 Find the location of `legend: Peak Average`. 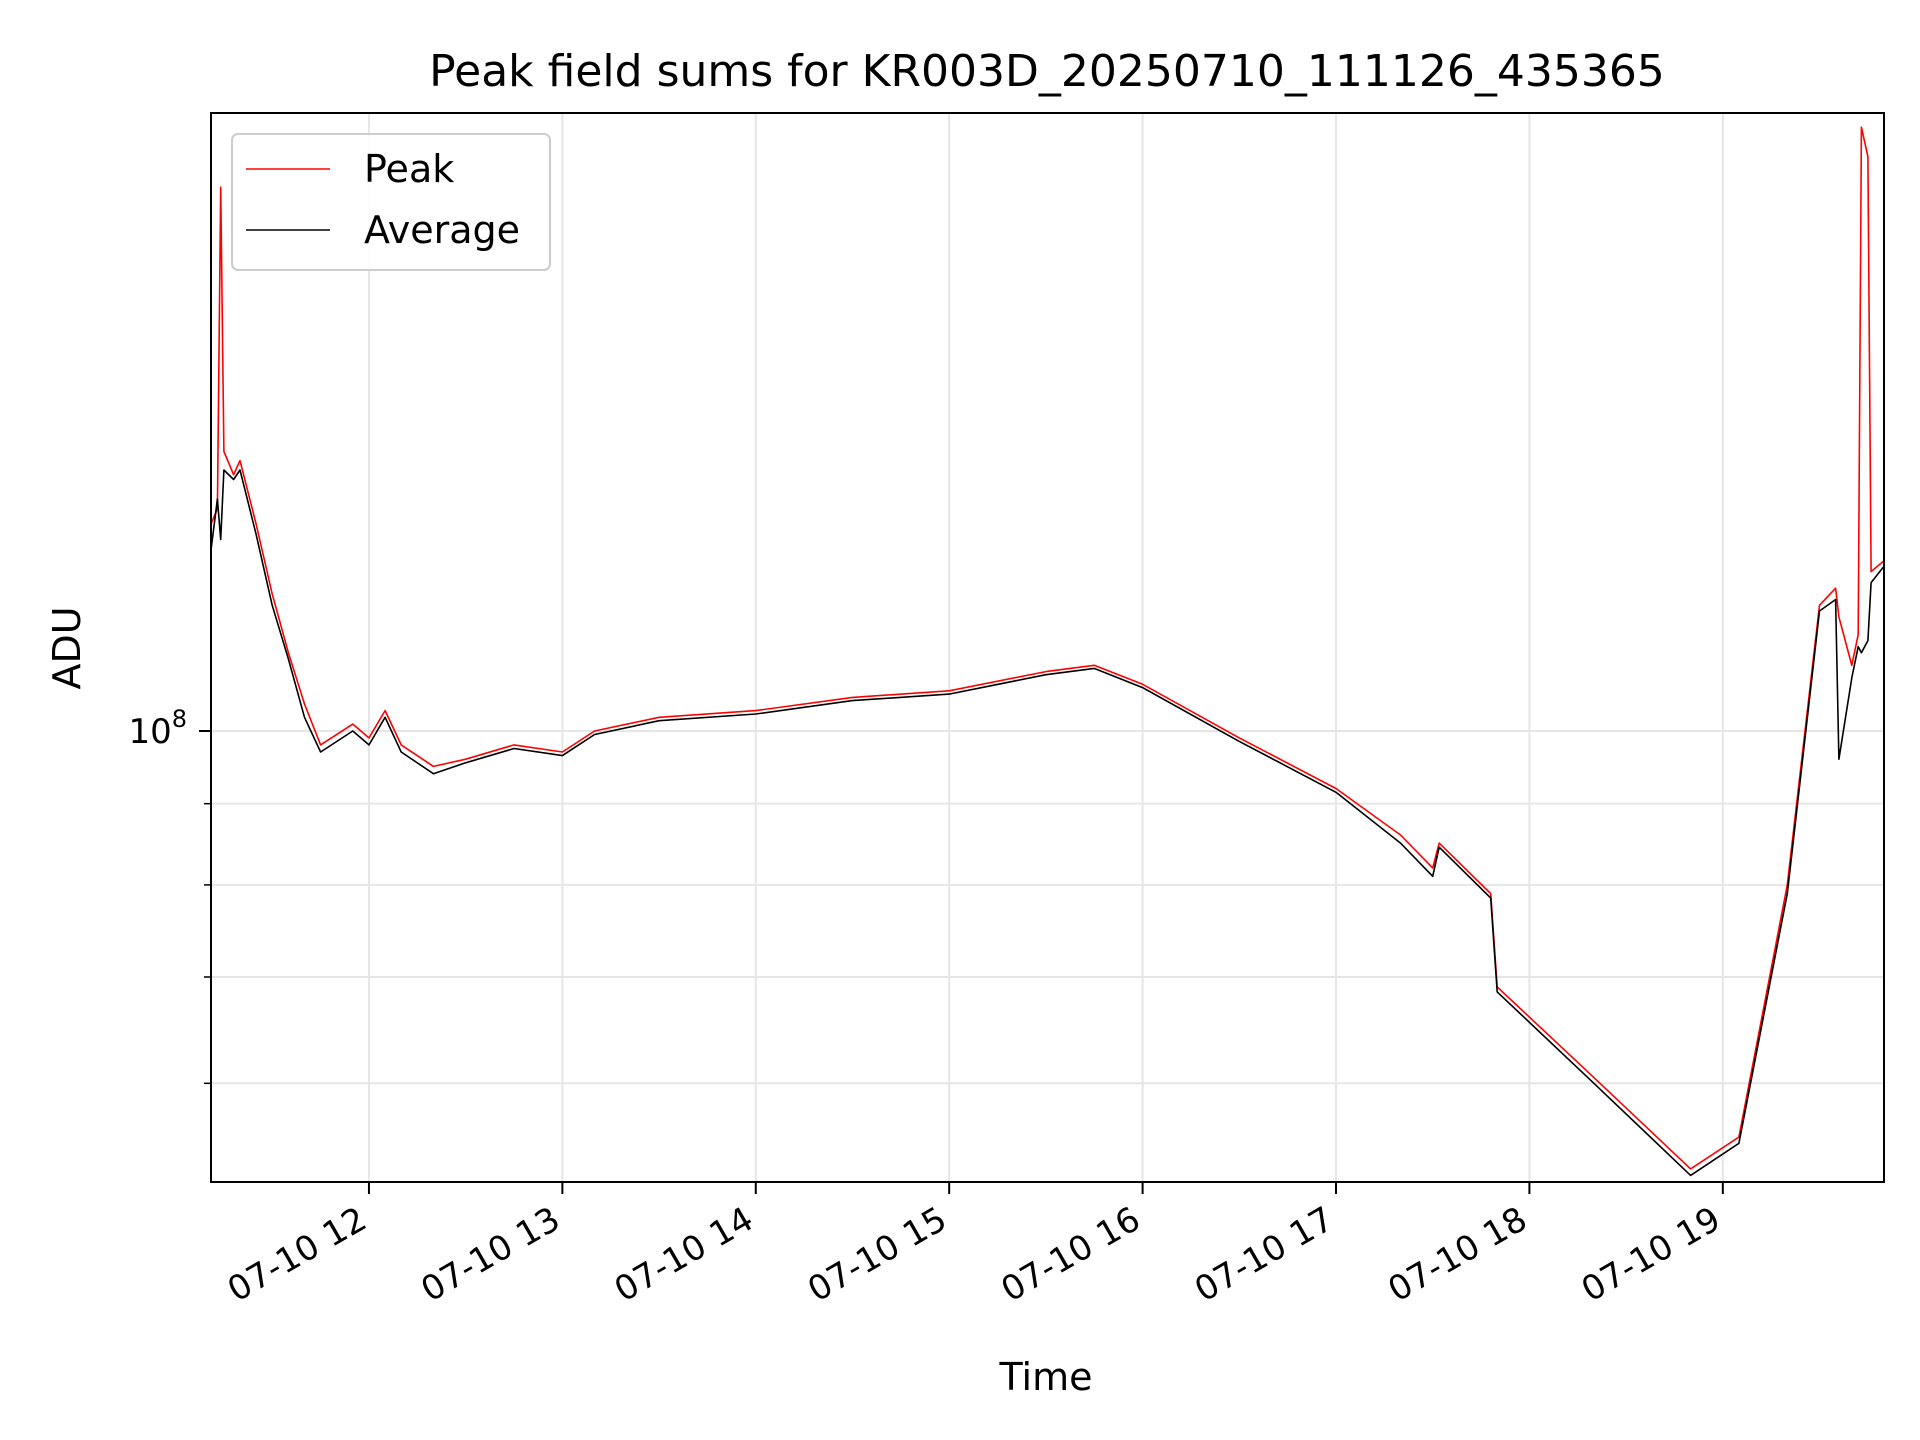

legend: Peak Average is located at coordinates (391, 202).